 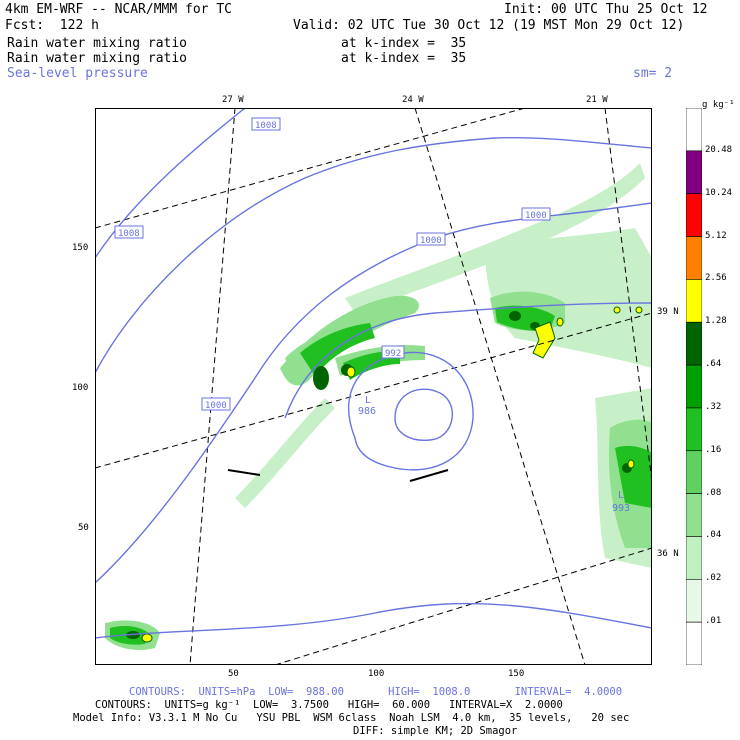 I want to click on colorbar-level-label: 5.12, so click(x=716, y=235).